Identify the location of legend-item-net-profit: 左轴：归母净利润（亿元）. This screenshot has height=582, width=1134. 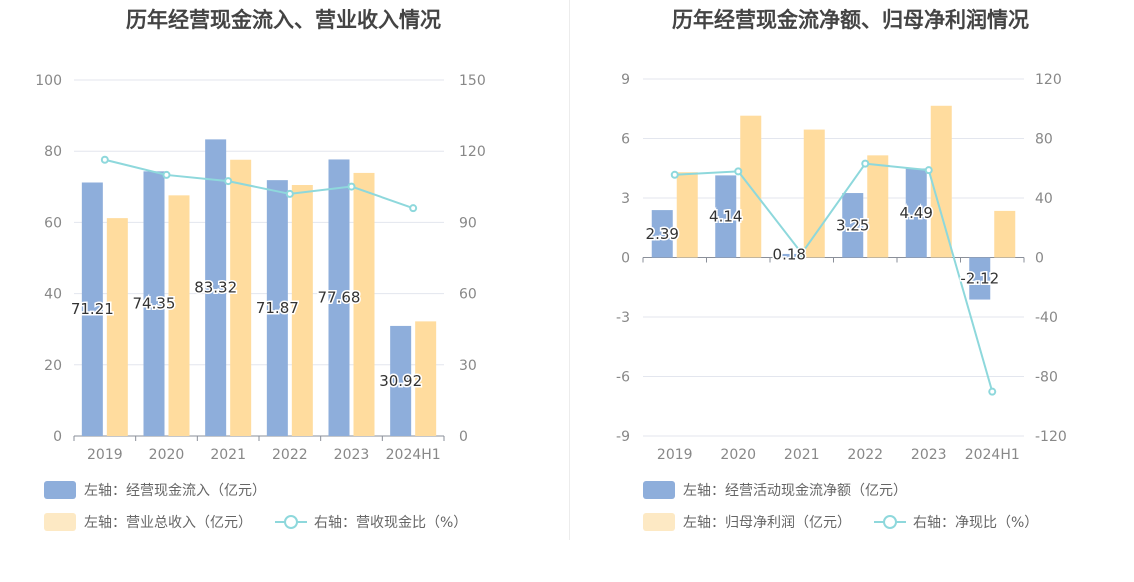
(747, 522).